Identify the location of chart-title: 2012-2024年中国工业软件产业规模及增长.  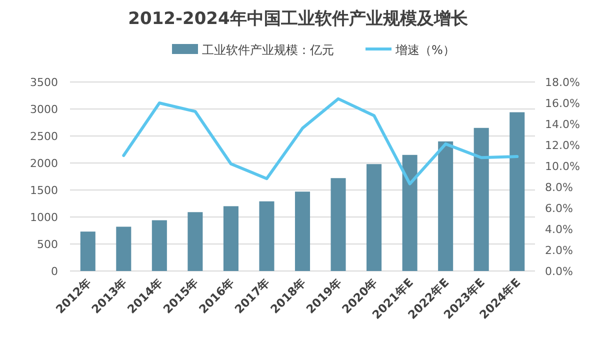
(298, 19).